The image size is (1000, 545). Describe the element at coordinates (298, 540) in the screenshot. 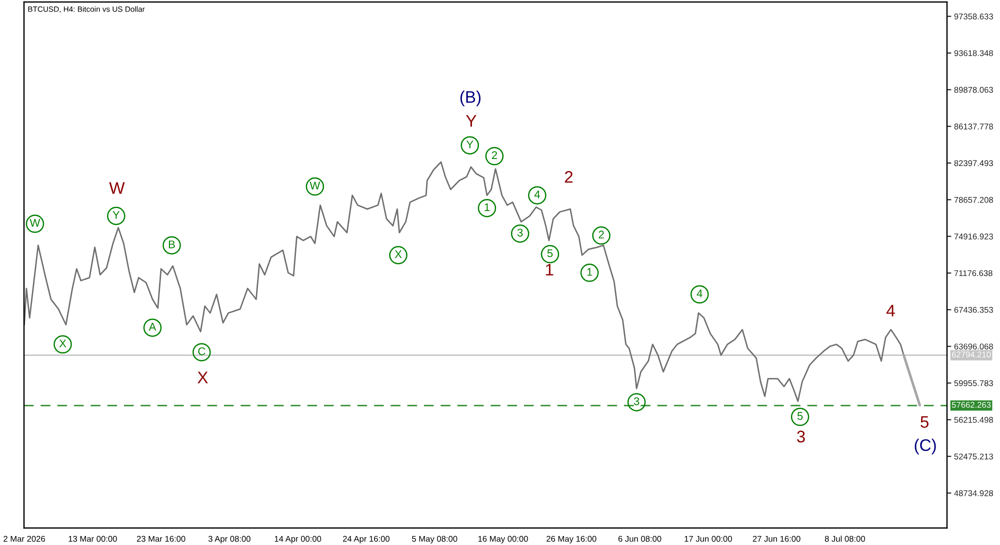

I see `x-tick-label: 14 Apr 00:00` at that location.